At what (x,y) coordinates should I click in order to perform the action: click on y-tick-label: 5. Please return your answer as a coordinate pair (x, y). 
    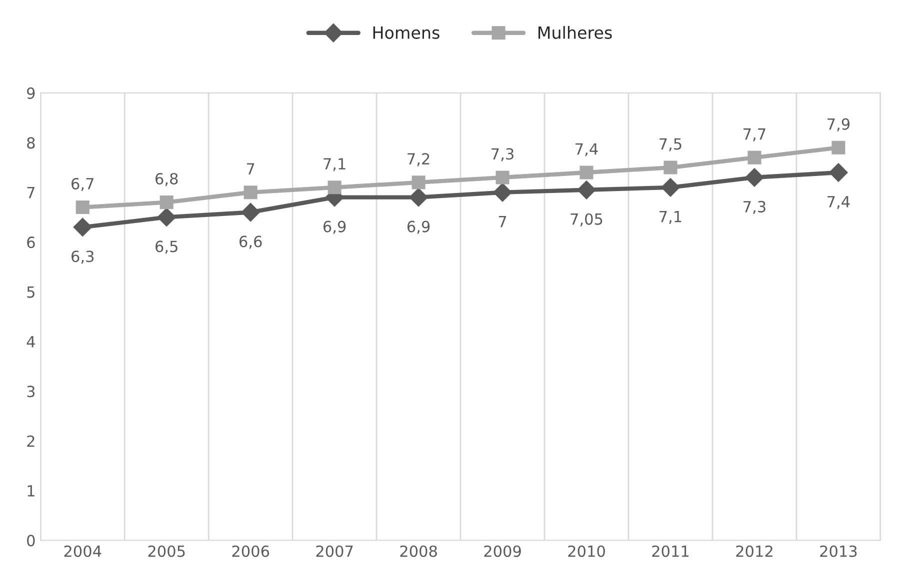
    Looking at the image, I should click on (30, 292).